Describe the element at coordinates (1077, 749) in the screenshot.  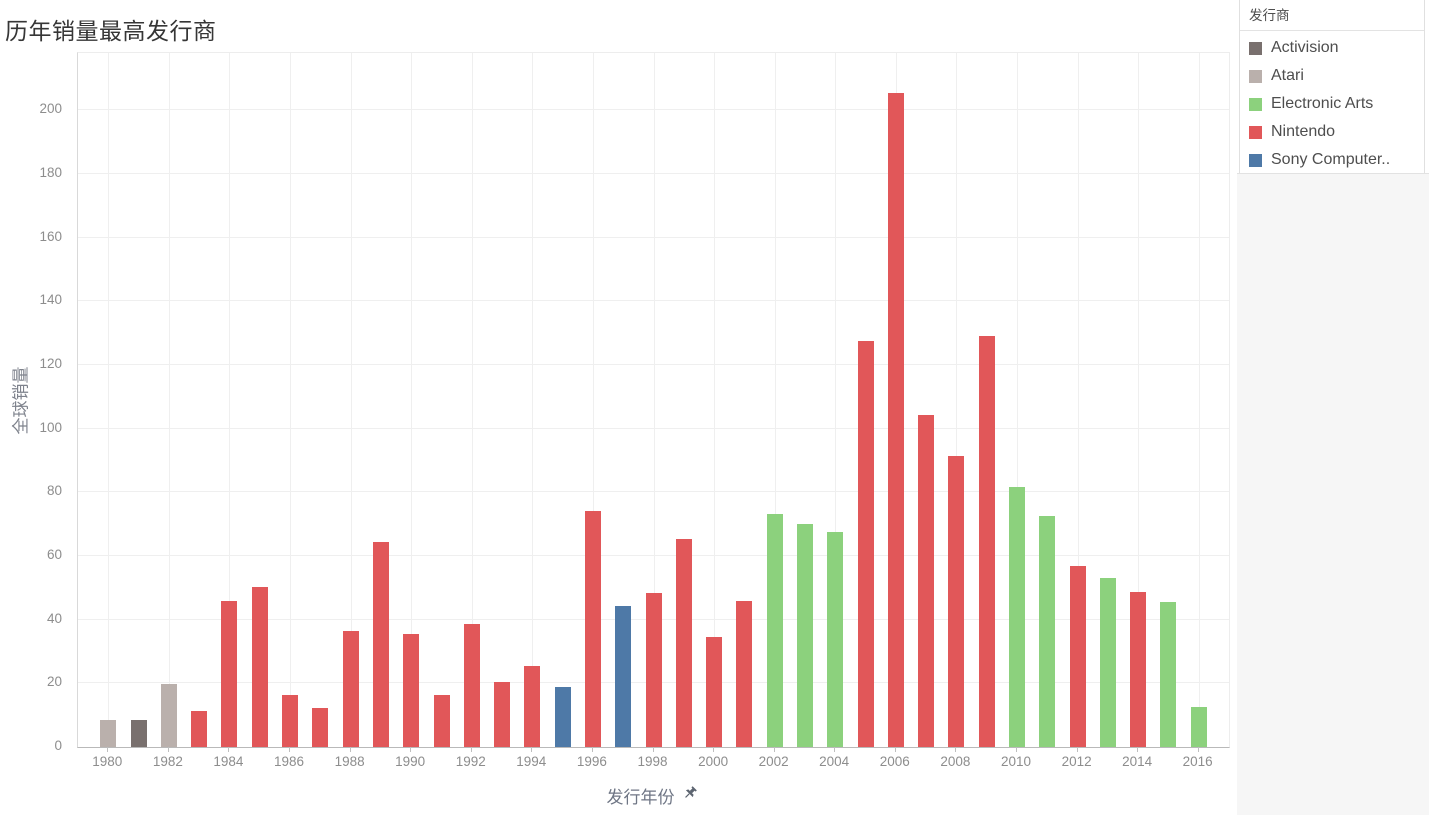
I see `x-tick-mark-2012` at that location.